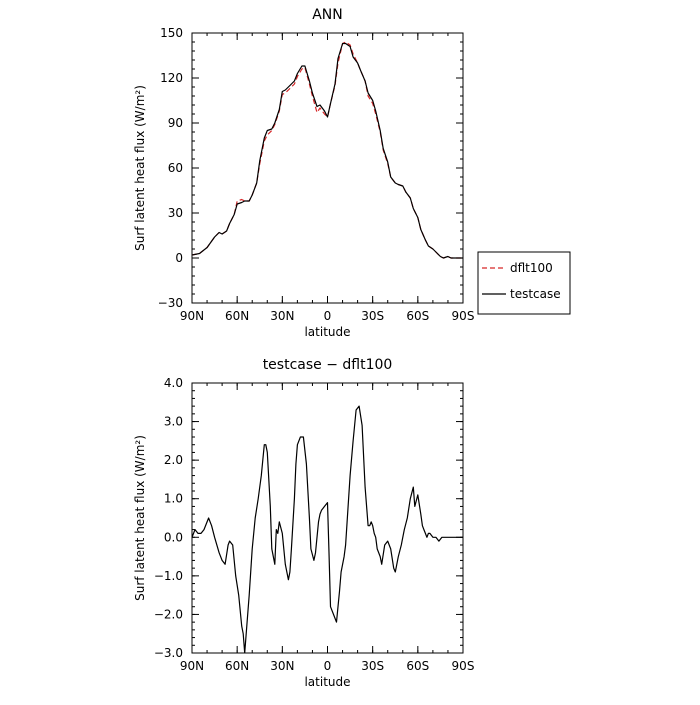 The height and width of the screenshot is (705, 700). I want to click on top-y-tick-label: 30, so click(175, 213).